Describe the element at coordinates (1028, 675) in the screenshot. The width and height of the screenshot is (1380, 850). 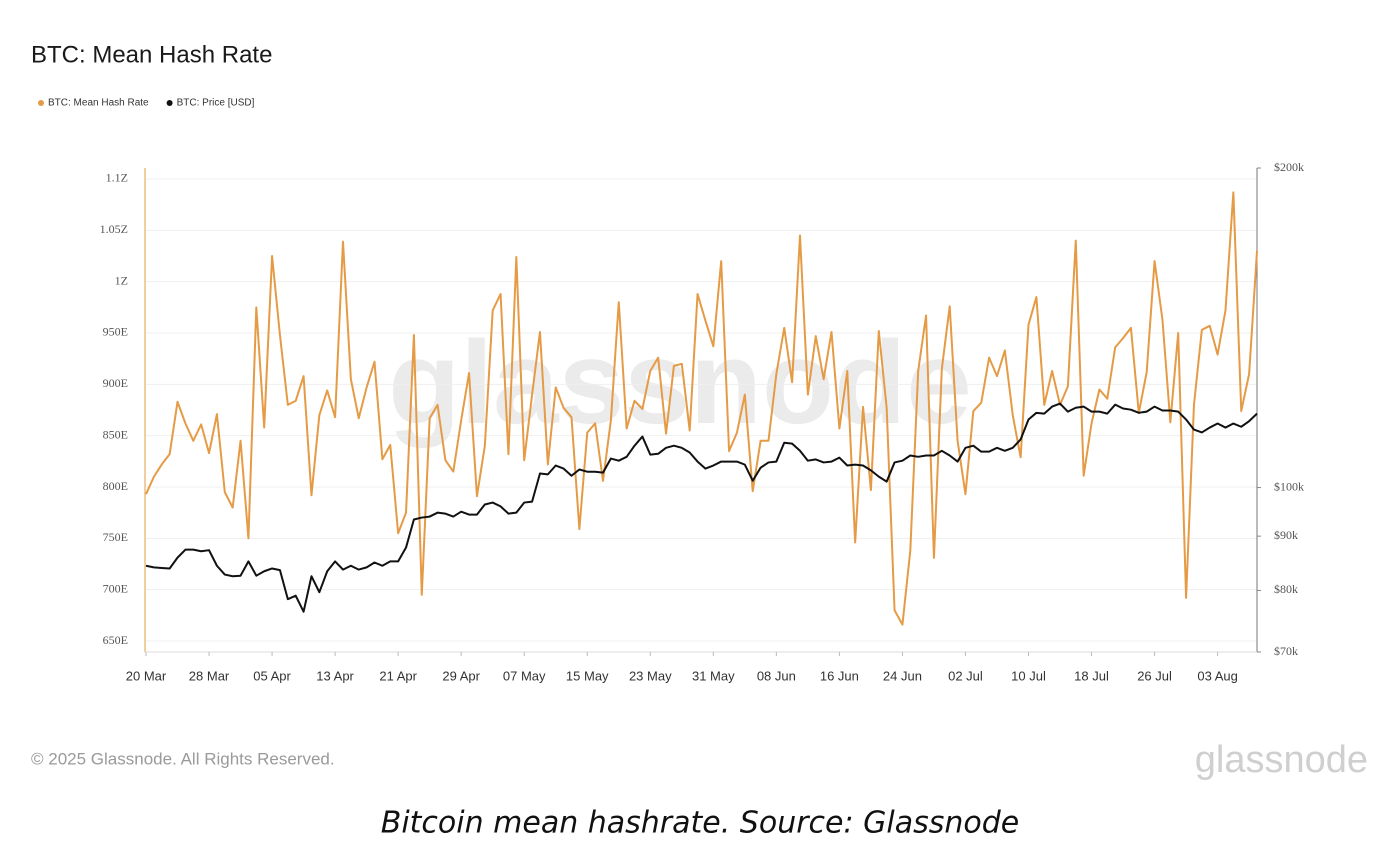
I see `x-tick-label: 10 Jul` at that location.